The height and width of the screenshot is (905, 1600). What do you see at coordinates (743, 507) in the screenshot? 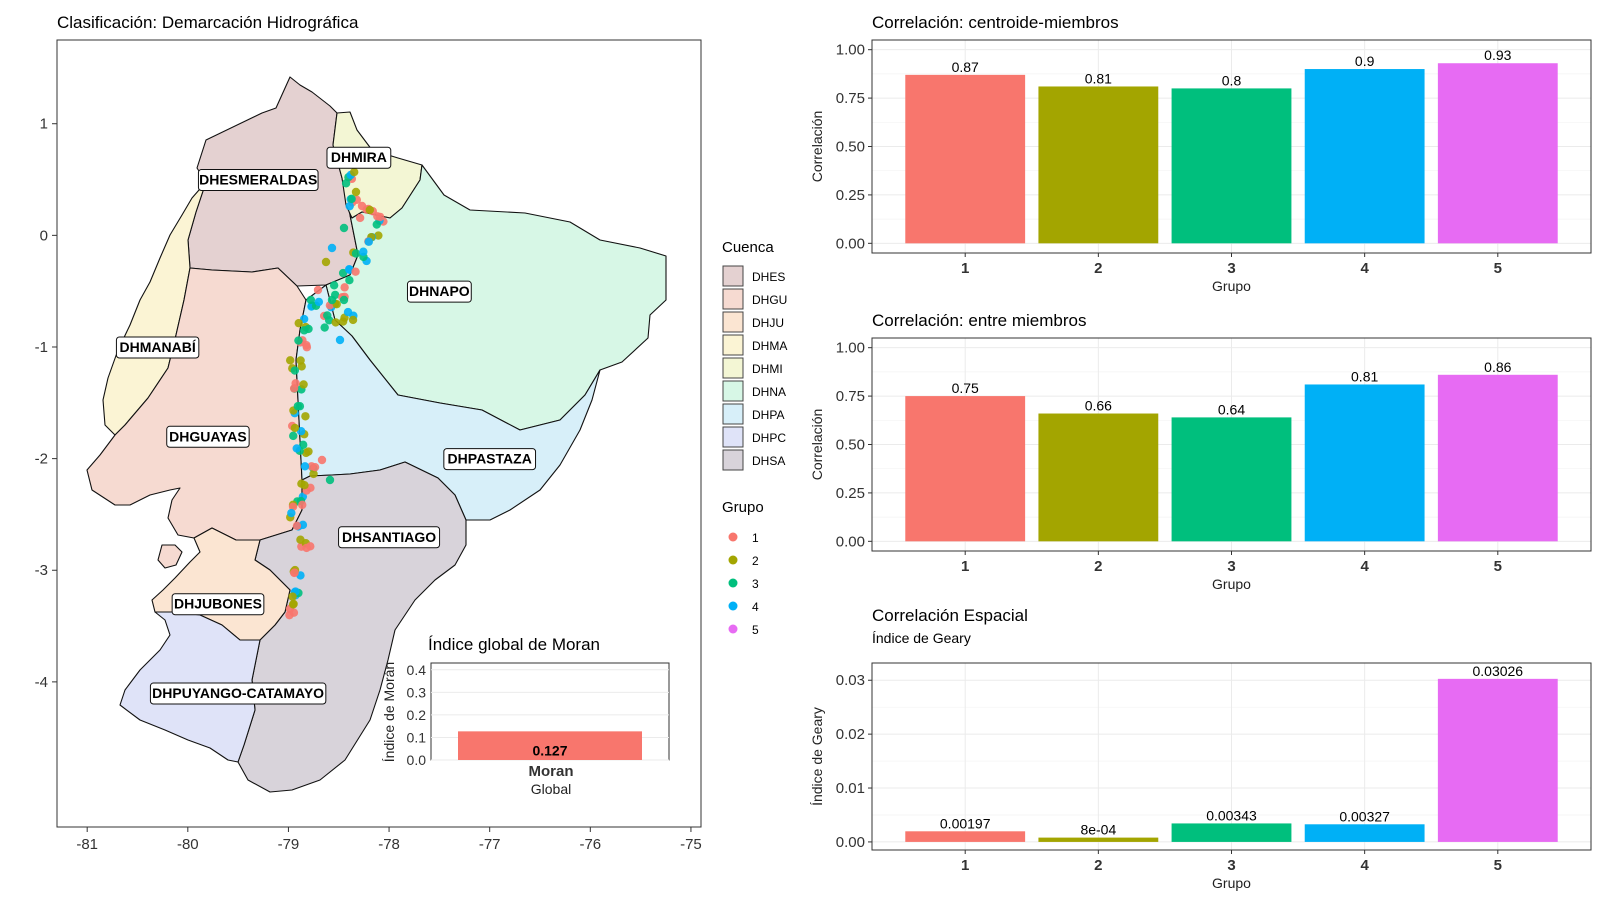
I see `legend-grupo-title: Grupo` at bounding box center [743, 507].